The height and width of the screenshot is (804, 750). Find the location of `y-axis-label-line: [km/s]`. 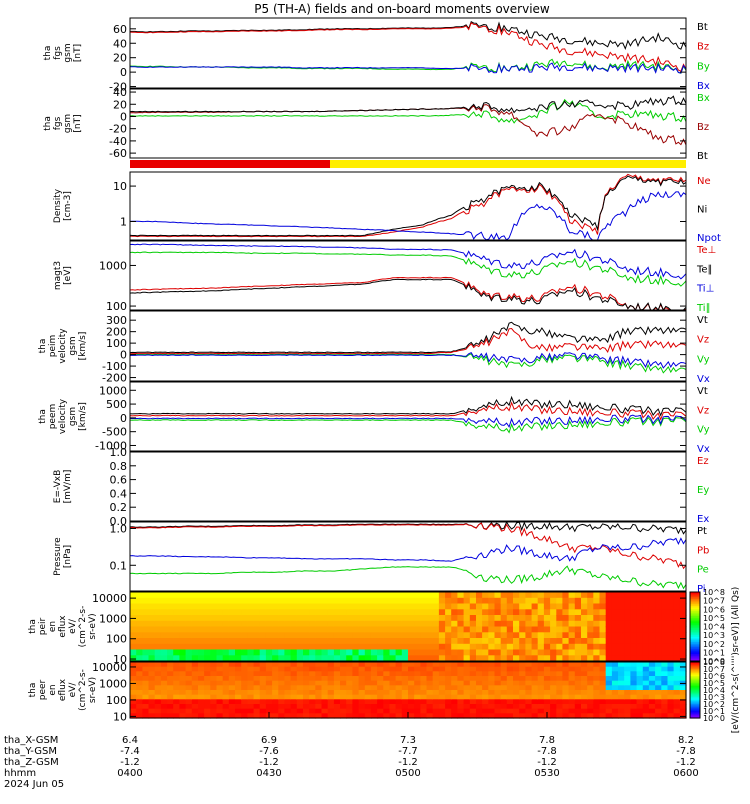

y-axis-label-line: [km/s] is located at coordinates (83, 416).